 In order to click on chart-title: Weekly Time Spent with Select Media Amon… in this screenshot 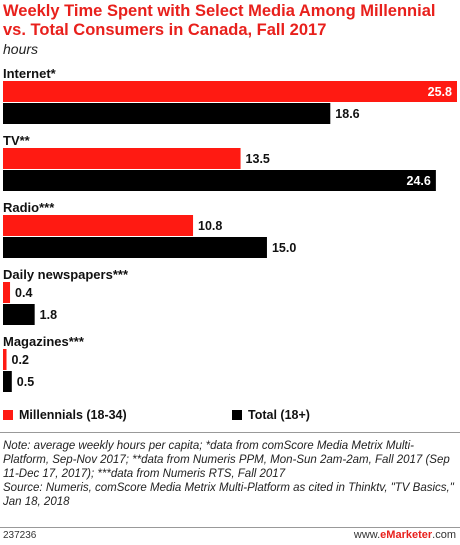, I will do `click(219, 20)`.